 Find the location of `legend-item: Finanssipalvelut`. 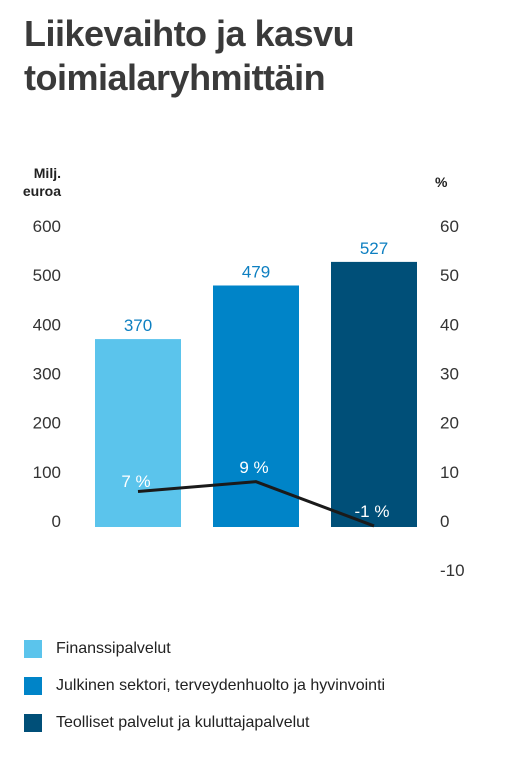

legend-item: Finanssipalvelut is located at coordinates (204, 648).